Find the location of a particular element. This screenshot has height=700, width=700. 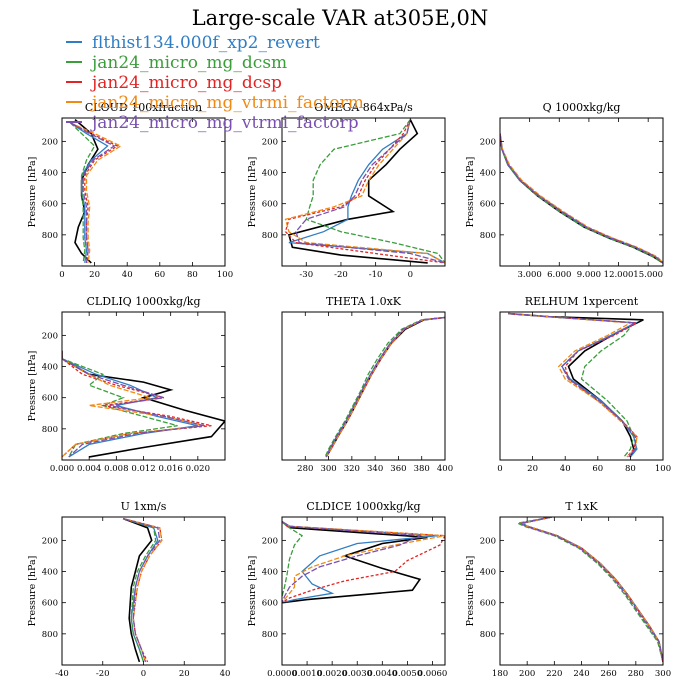

x-tick-label: 6.000 is located at coordinates (559, 275).